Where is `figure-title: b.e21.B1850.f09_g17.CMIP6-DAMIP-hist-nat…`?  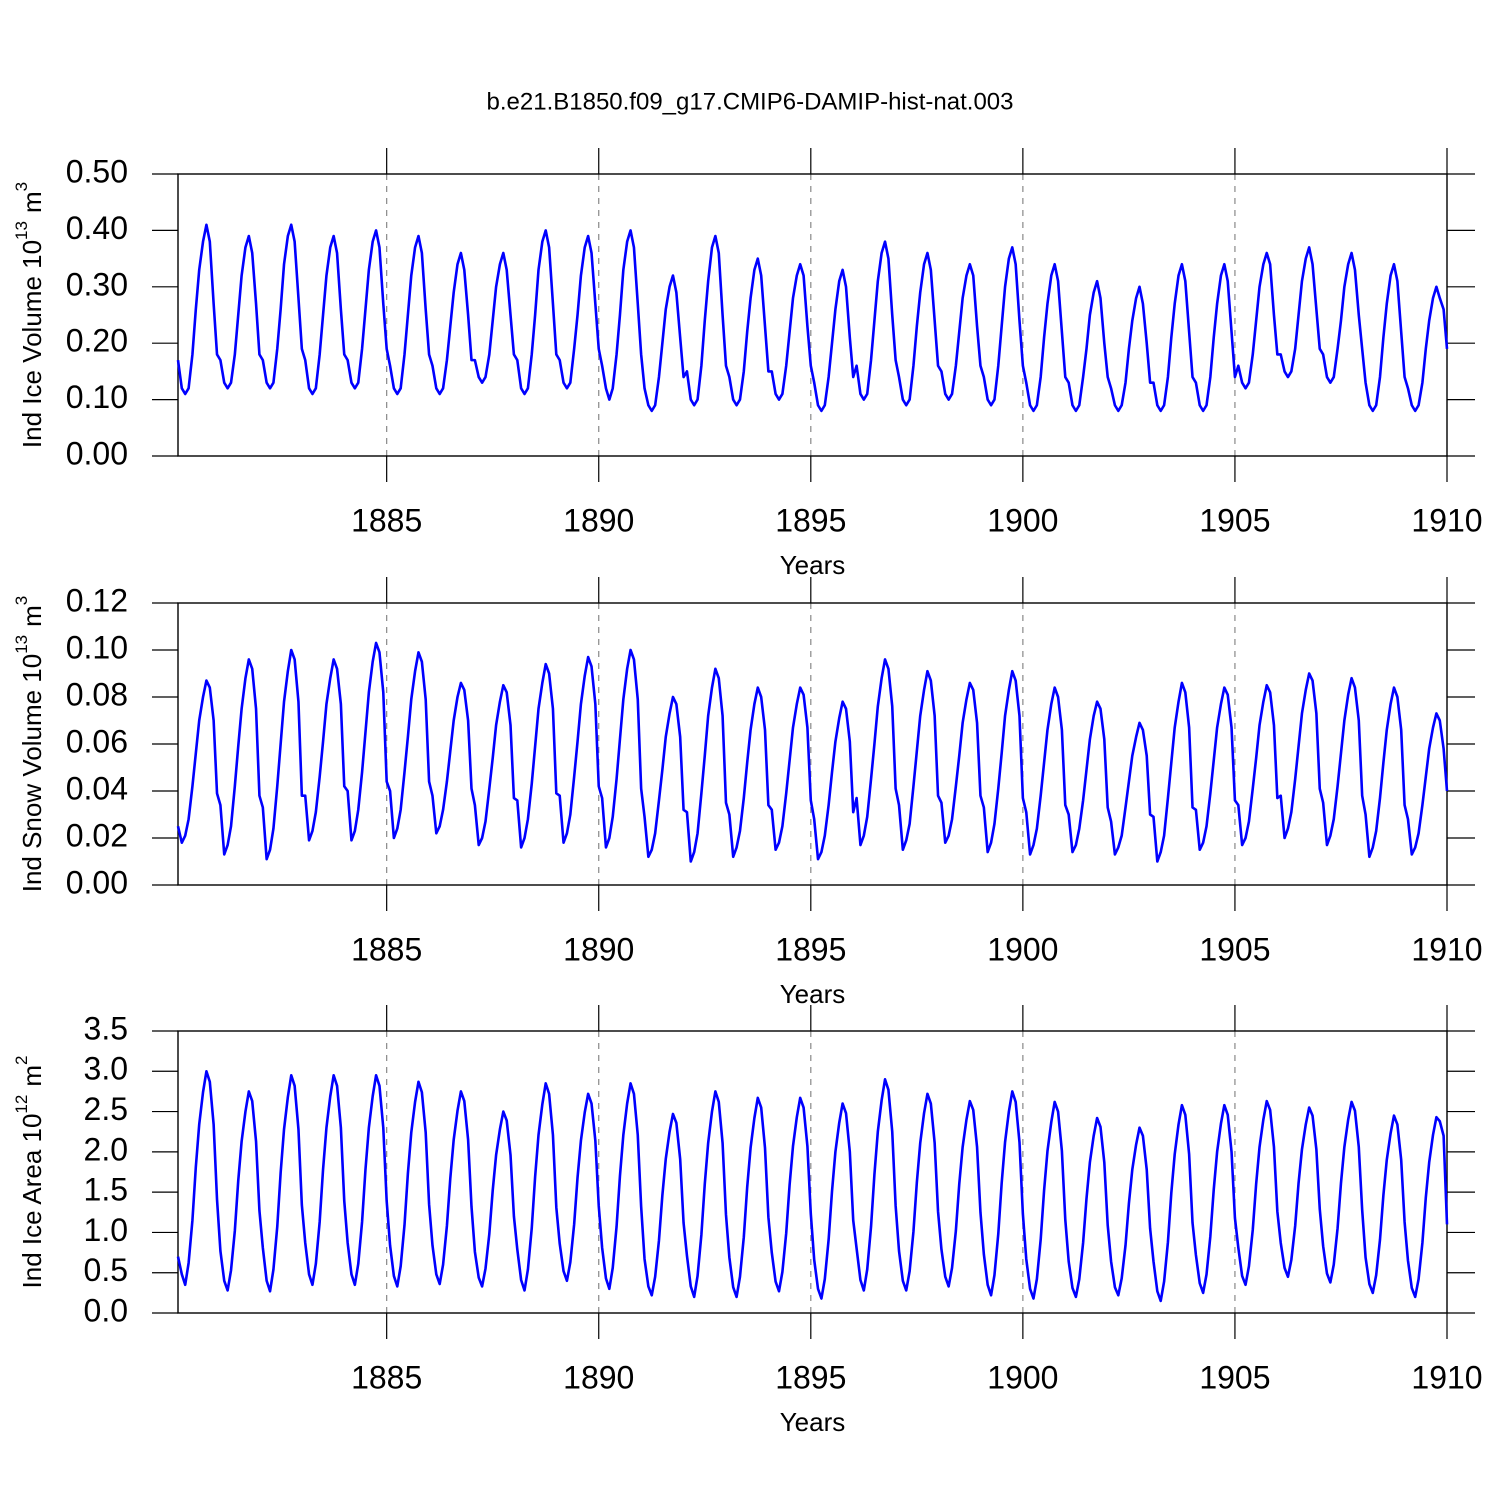 figure-title: b.e21.B1850.f09_g17.CMIP6-DAMIP-hist-nat… is located at coordinates (750, 101).